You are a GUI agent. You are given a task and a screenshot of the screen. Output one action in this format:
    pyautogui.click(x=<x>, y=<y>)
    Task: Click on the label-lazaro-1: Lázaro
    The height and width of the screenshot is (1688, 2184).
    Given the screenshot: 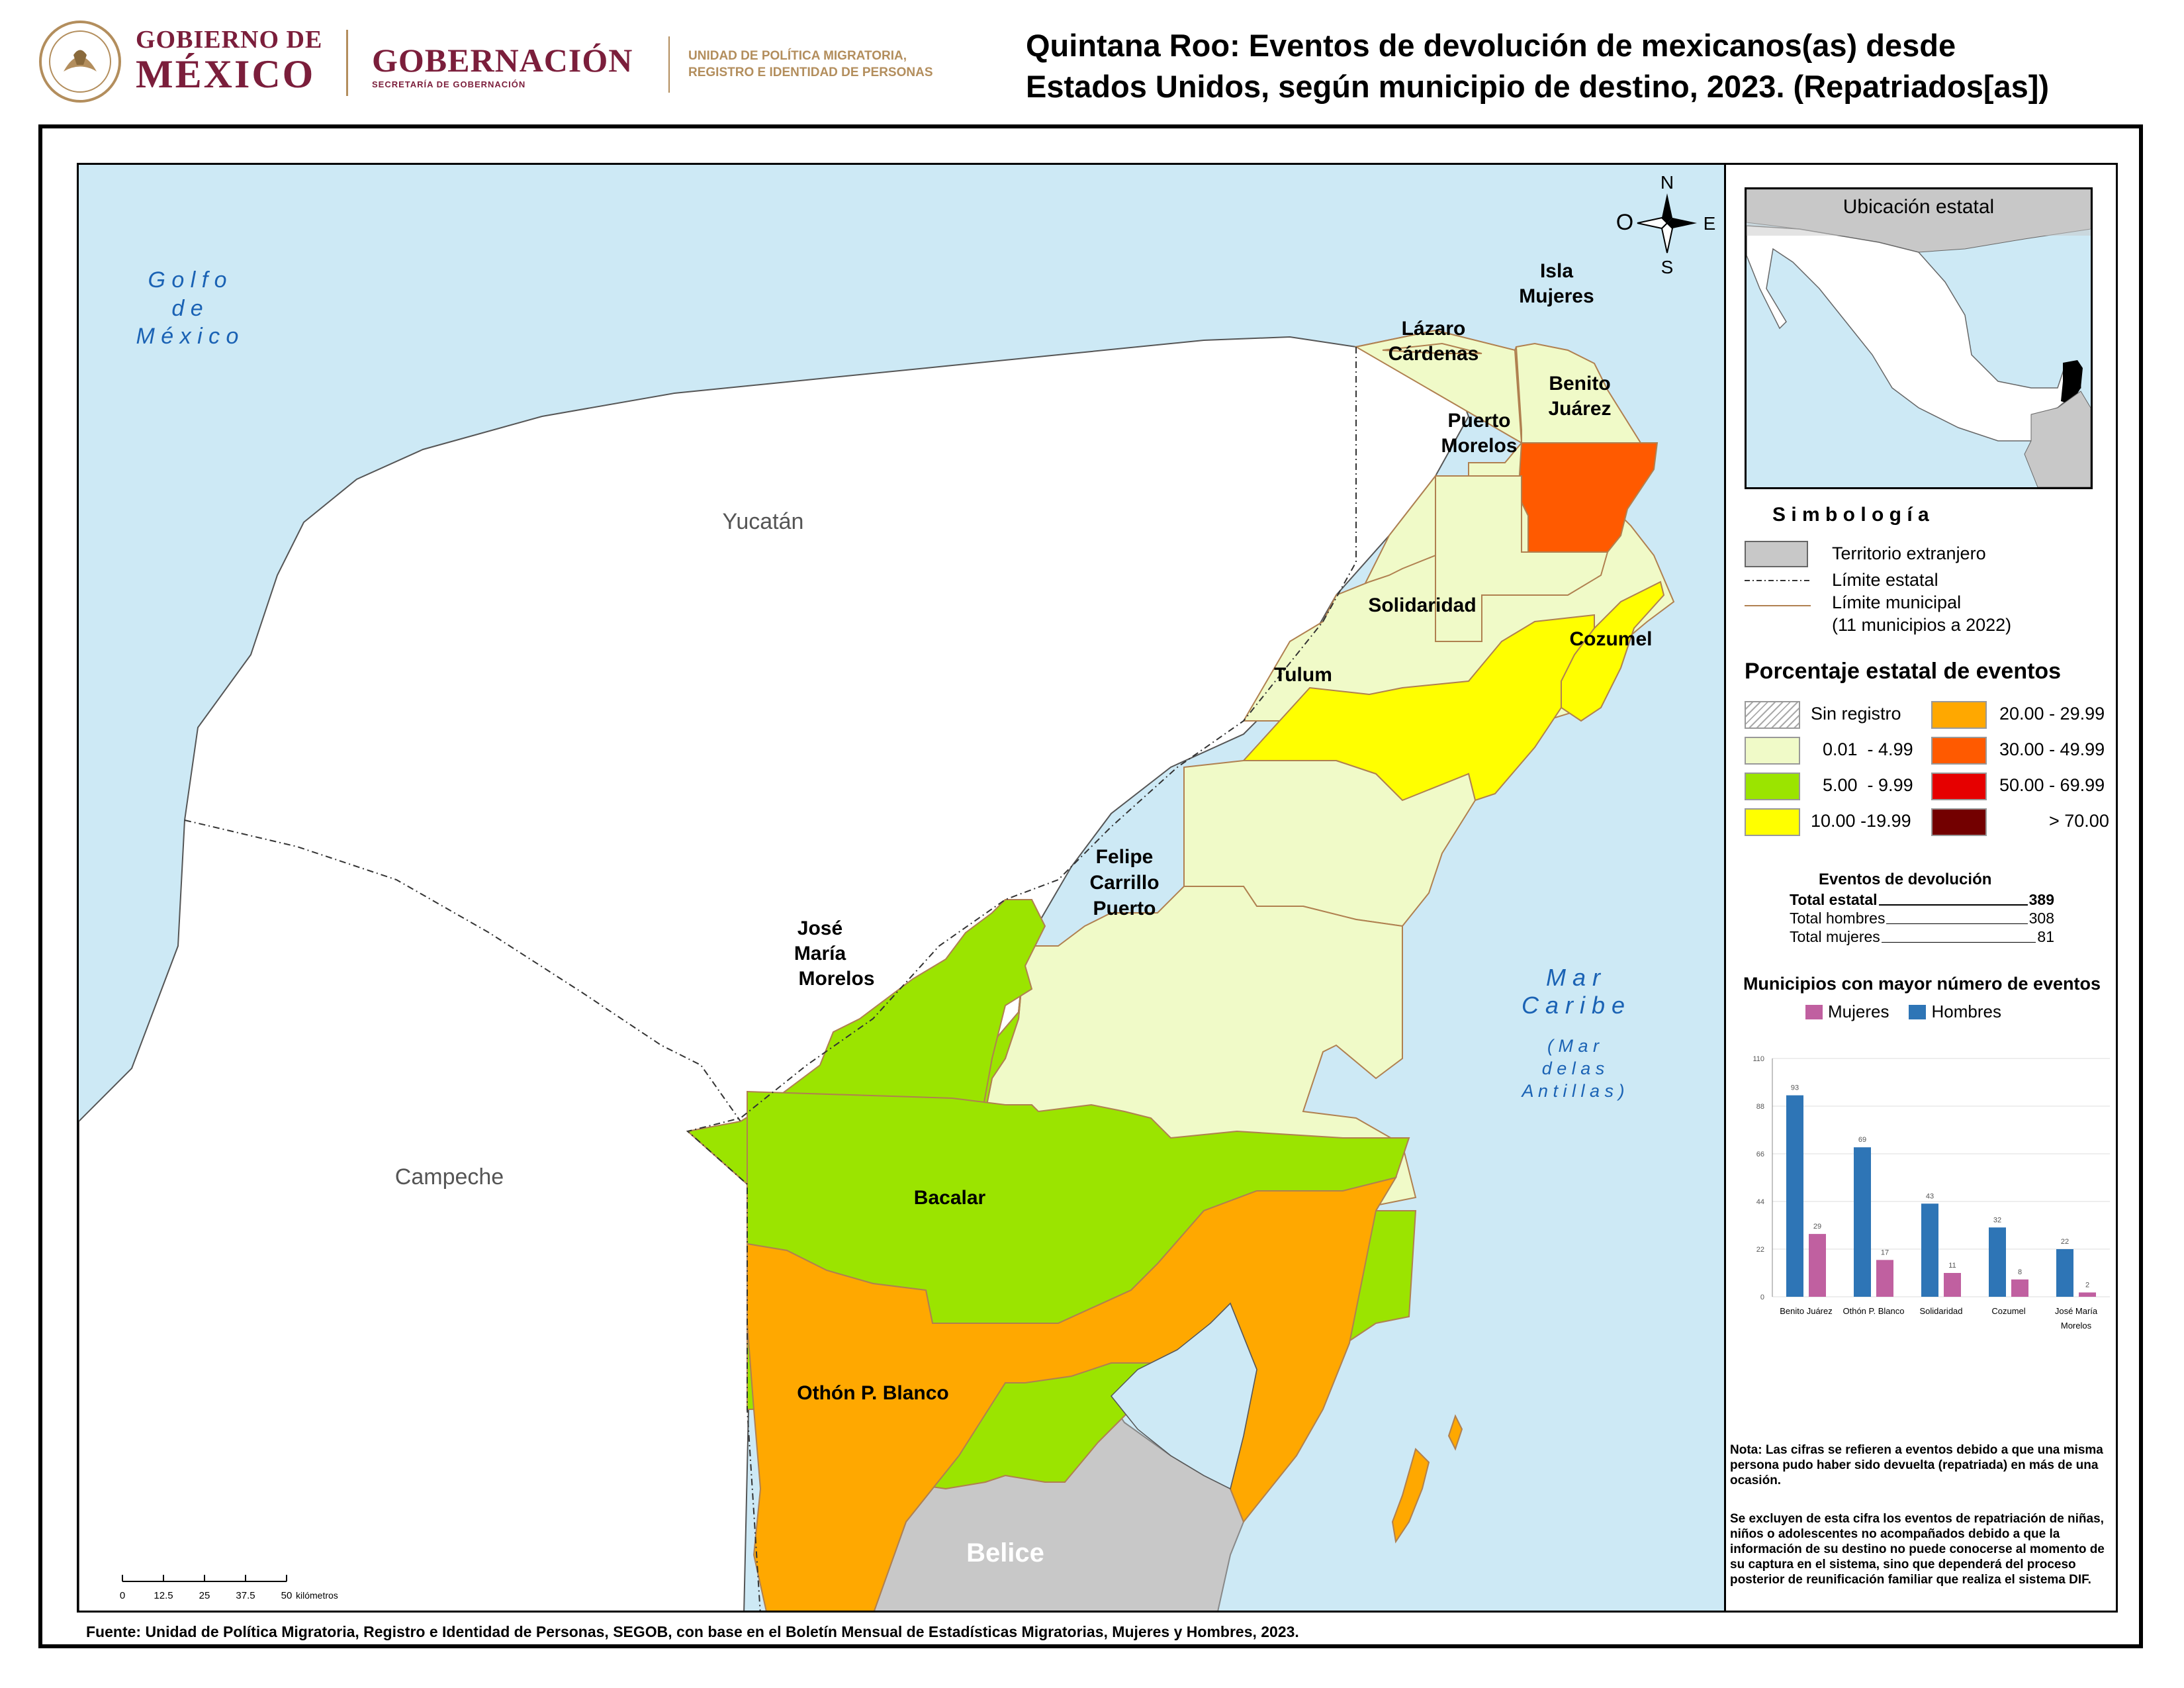 What is the action you would take?
    pyautogui.click(x=1434, y=329)
    